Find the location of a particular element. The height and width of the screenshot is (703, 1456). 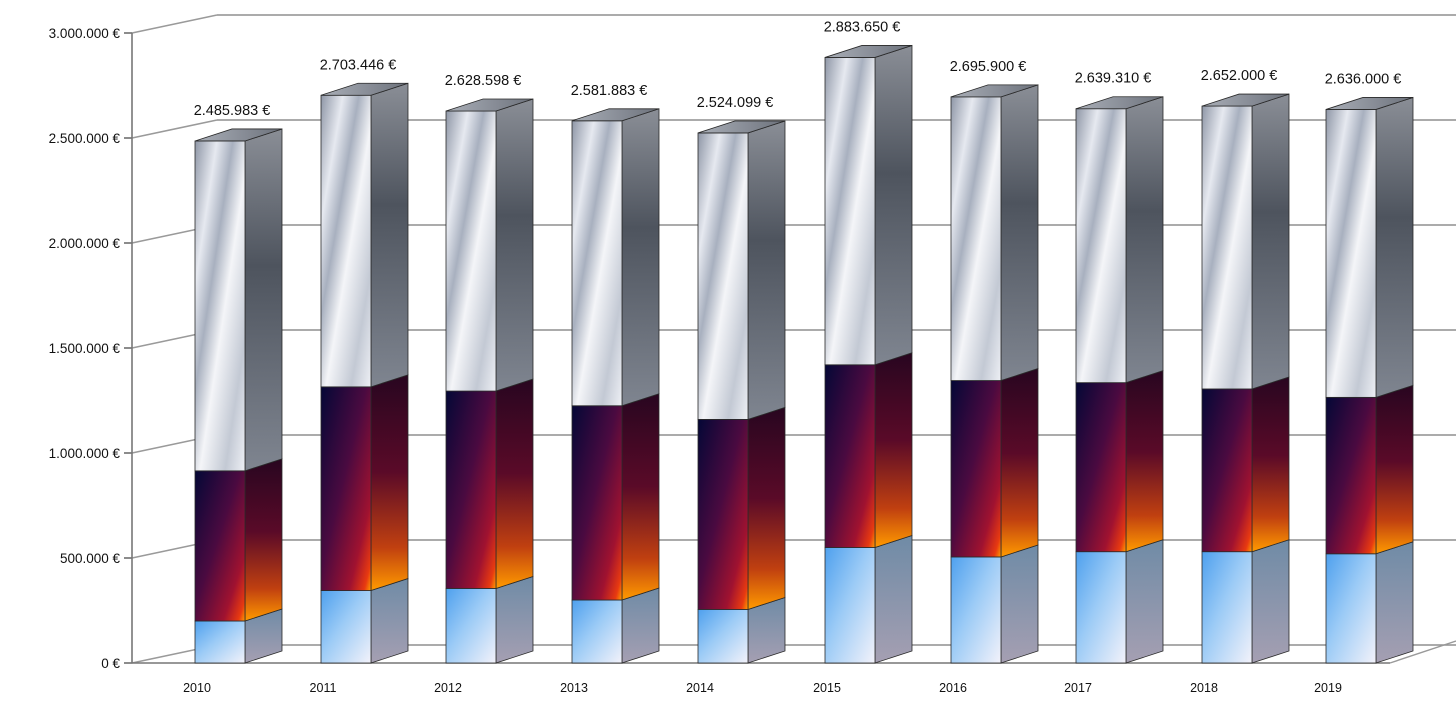

x-tick-label: 2018 is located at coordinates (1204, 688).